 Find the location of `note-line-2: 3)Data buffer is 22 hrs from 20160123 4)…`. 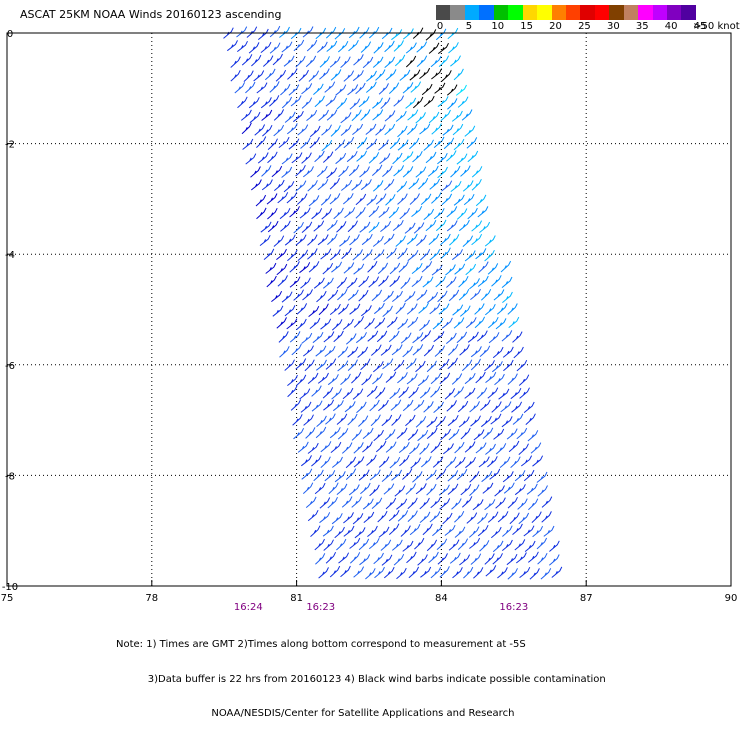

note-line-2: 3)Data buffer is 22 hrs from 20160123 4)… is located at coordinates (361, 679).